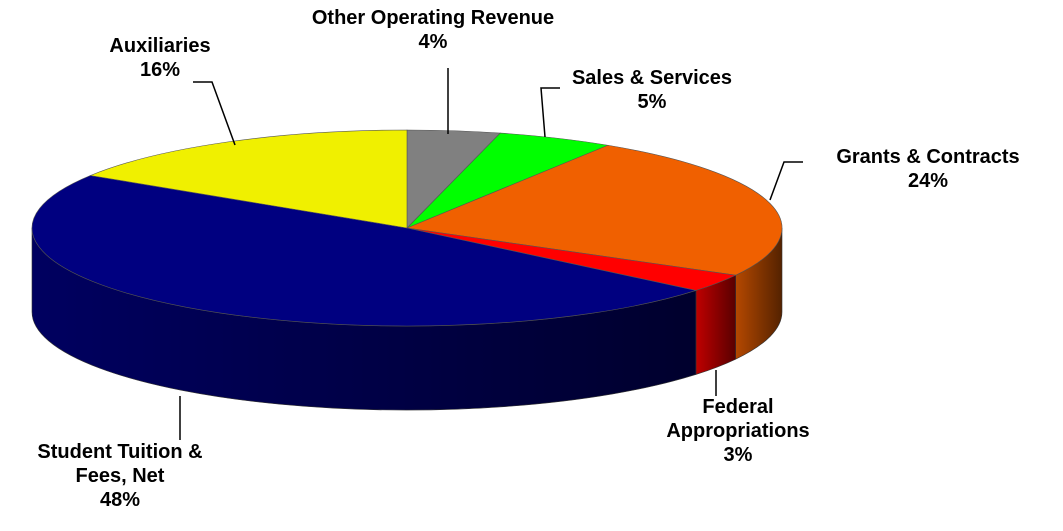 The height and width of the screenshot is (531, 1063). I want to click on slice-label: Other Operating Revenue 4%, so click(433, 30).